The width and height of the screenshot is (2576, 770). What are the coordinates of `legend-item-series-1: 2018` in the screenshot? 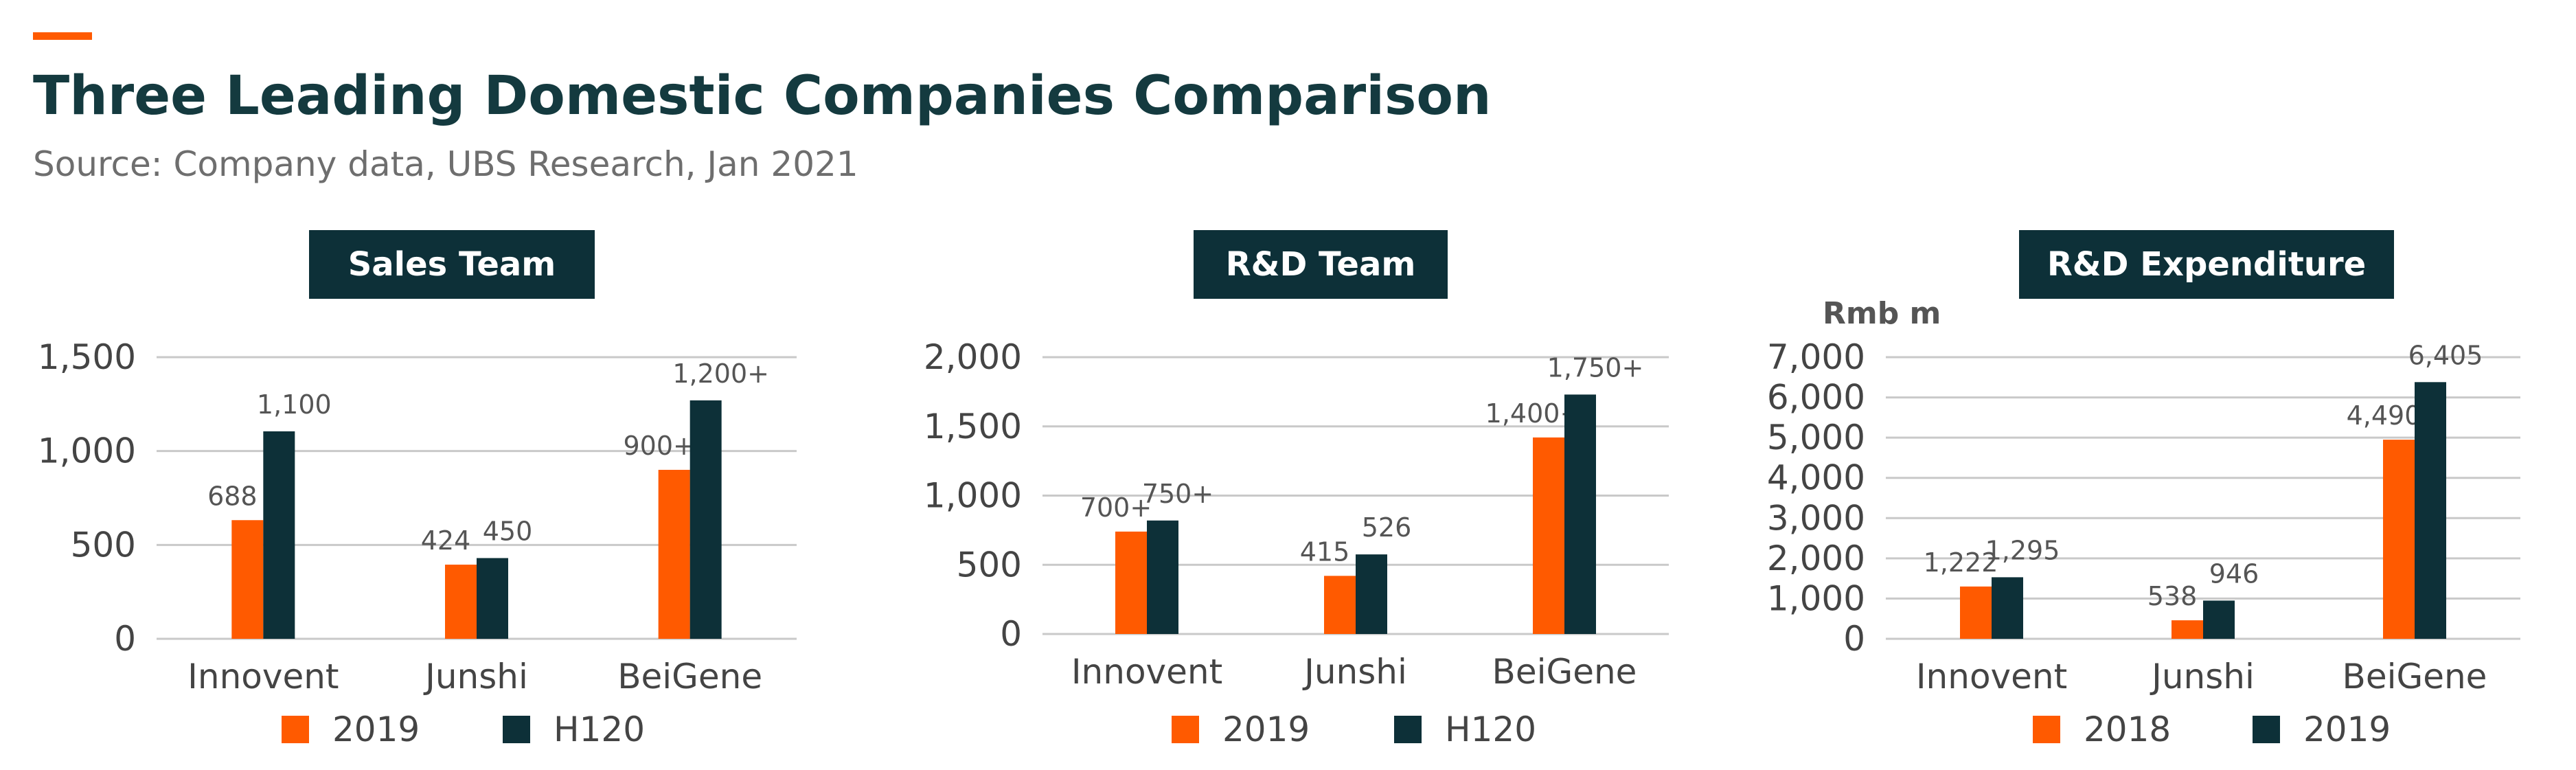 It's located at (2102, 730).